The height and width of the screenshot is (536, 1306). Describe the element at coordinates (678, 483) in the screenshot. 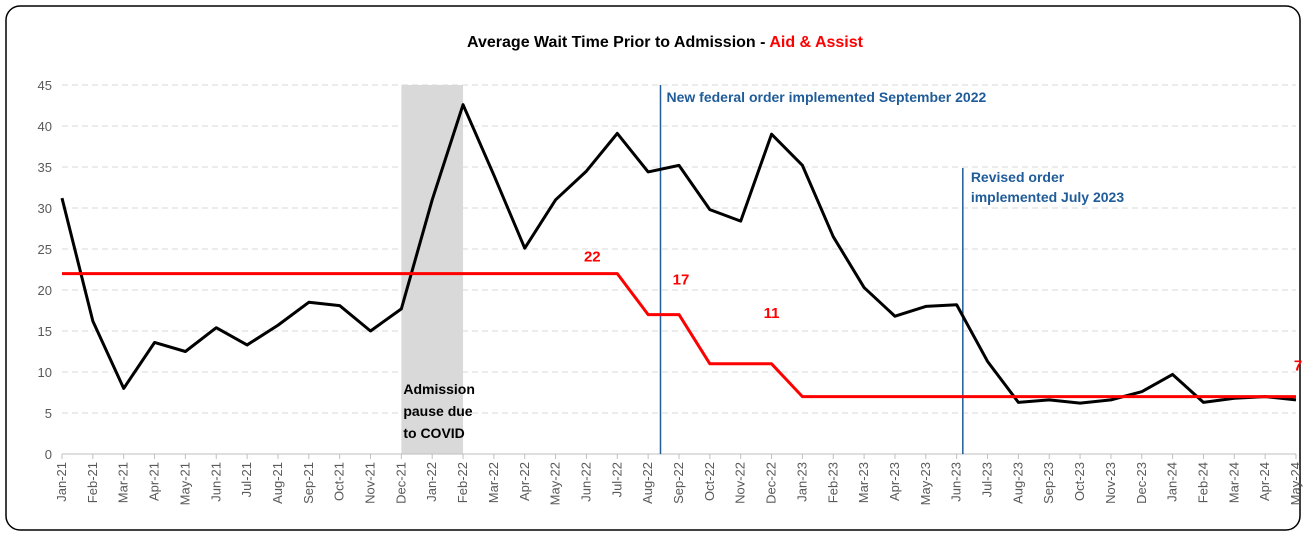

I see `x-tick-label: Sep-22` at that location.